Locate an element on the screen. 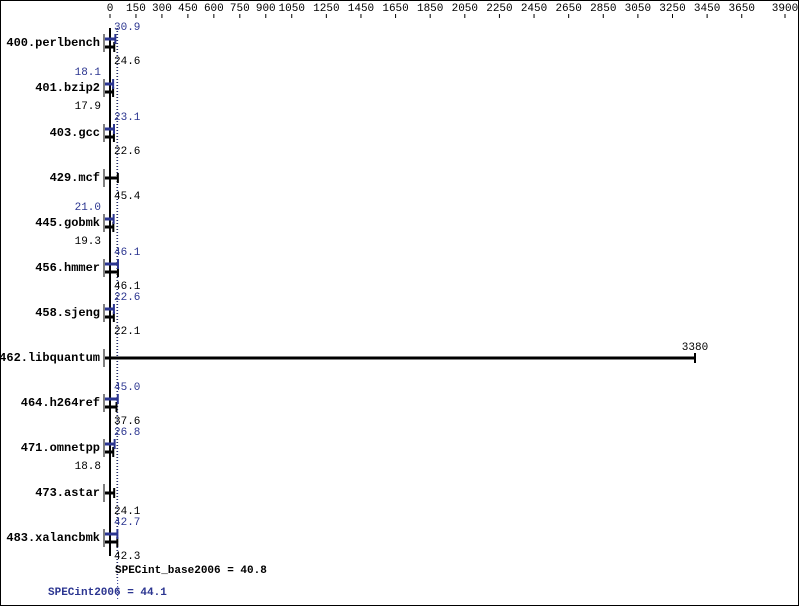  x-tick-label: 3250 is located at coordinates (672, 9).